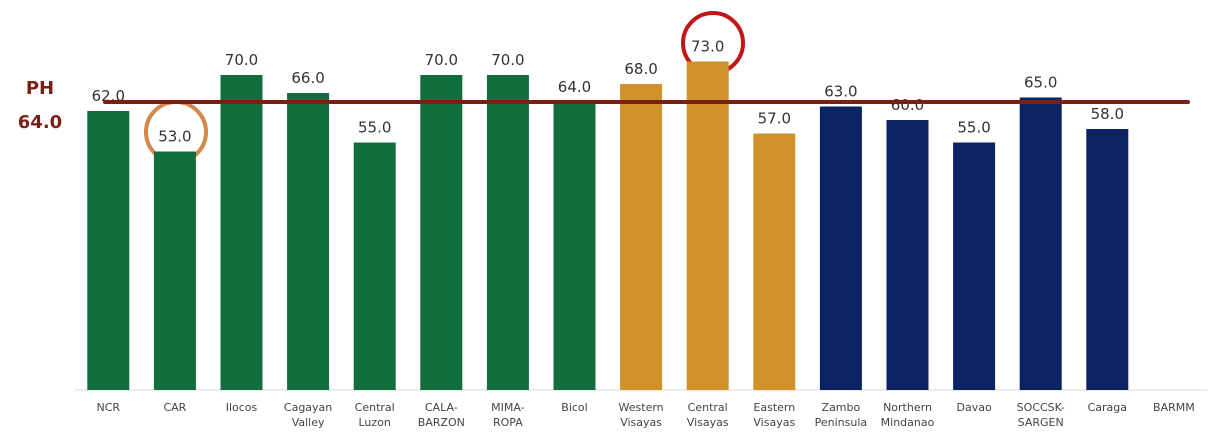 Image resolution: width=1212 pixels, height=435 pixels. Describe the element at coordinates (574, 407) in the screenshot. I see `x-tick-label: Bicol` at that location.